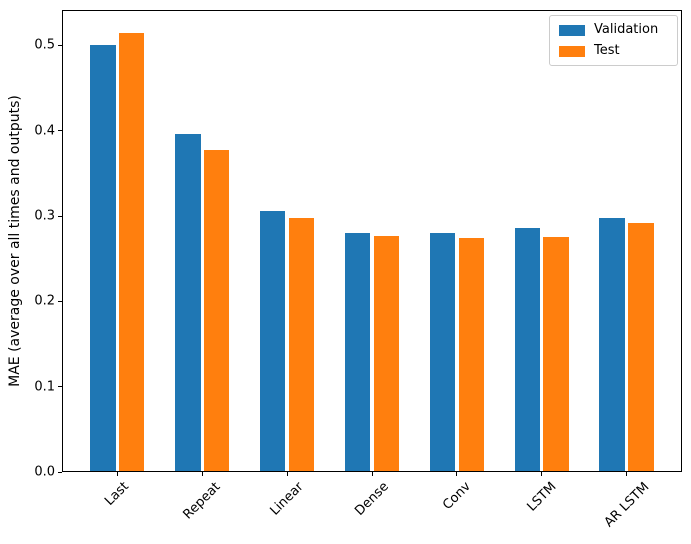 This screenshot has width=691, height=544. I want to click on y-axis-label: MAE (average over all times and outputs), so click(15, 241).